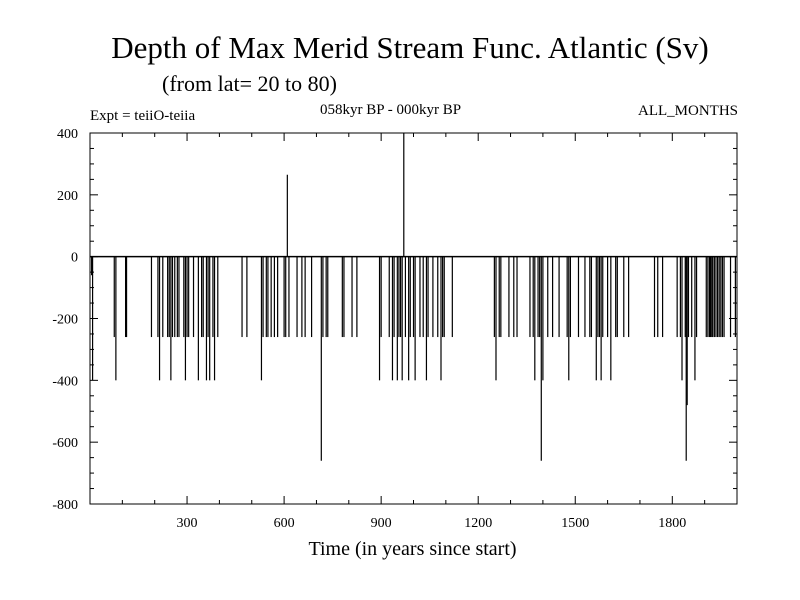  I want to click on y-tick-label: -600, so click(65, 443).